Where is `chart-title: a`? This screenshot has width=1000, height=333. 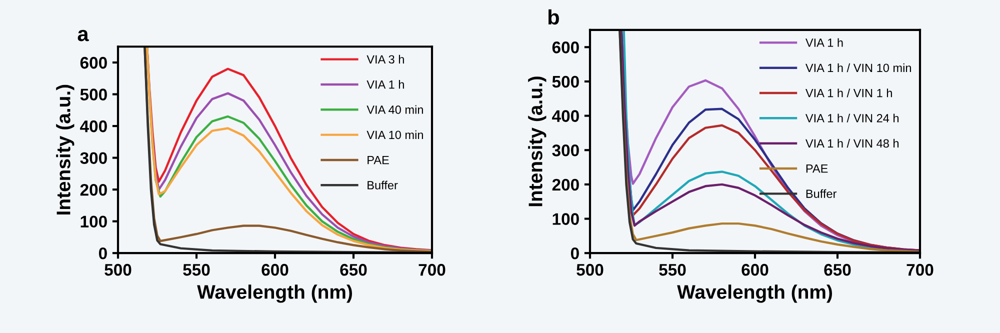
chart-title: a is located at coordinates (83, 36).